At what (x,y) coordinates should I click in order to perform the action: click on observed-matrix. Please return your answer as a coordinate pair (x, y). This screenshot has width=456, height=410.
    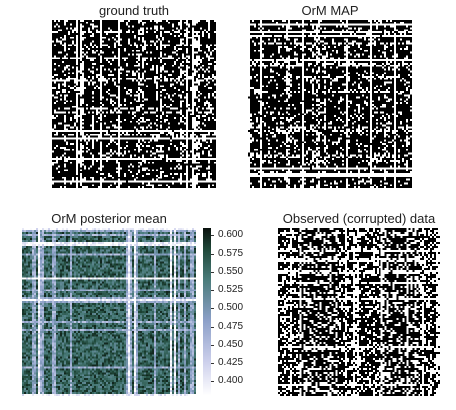
    Looking at the image, I should click on (359, 312).